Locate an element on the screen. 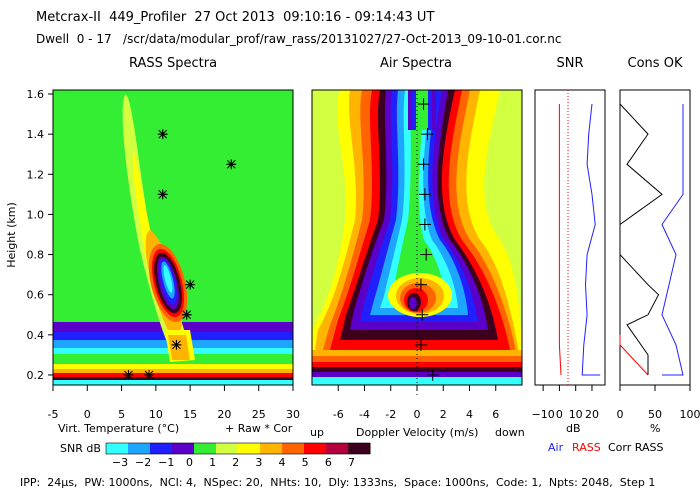  x-axis-ticks: -5 0 5 10 15 20 25 30 -6 -4 -2 0 2 4 6 −10 0 10 20 0 50 100 is located at coordinates (374, 403).